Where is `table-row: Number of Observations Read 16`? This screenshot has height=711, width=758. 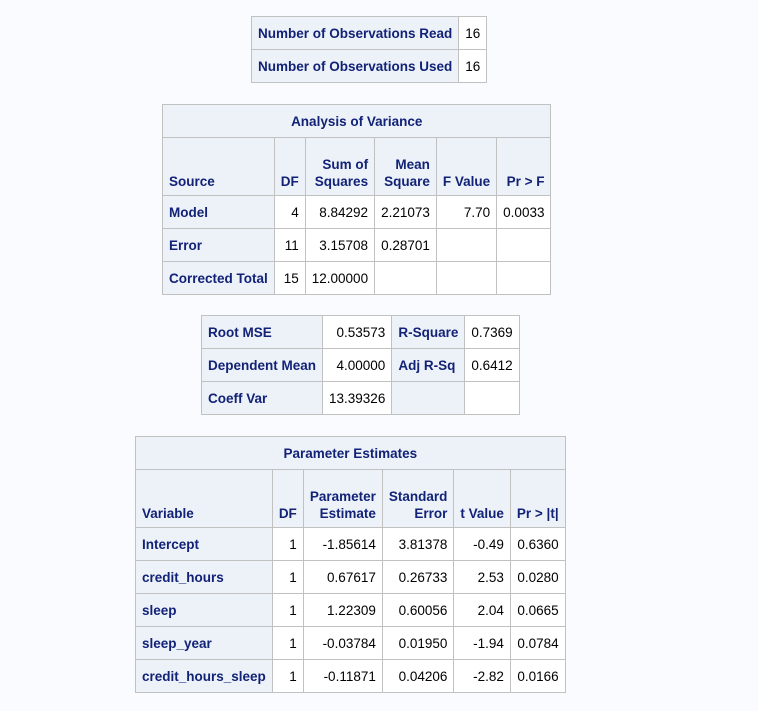
table-row: Number of Observations Read 16 is located at coordinates (369, 33).